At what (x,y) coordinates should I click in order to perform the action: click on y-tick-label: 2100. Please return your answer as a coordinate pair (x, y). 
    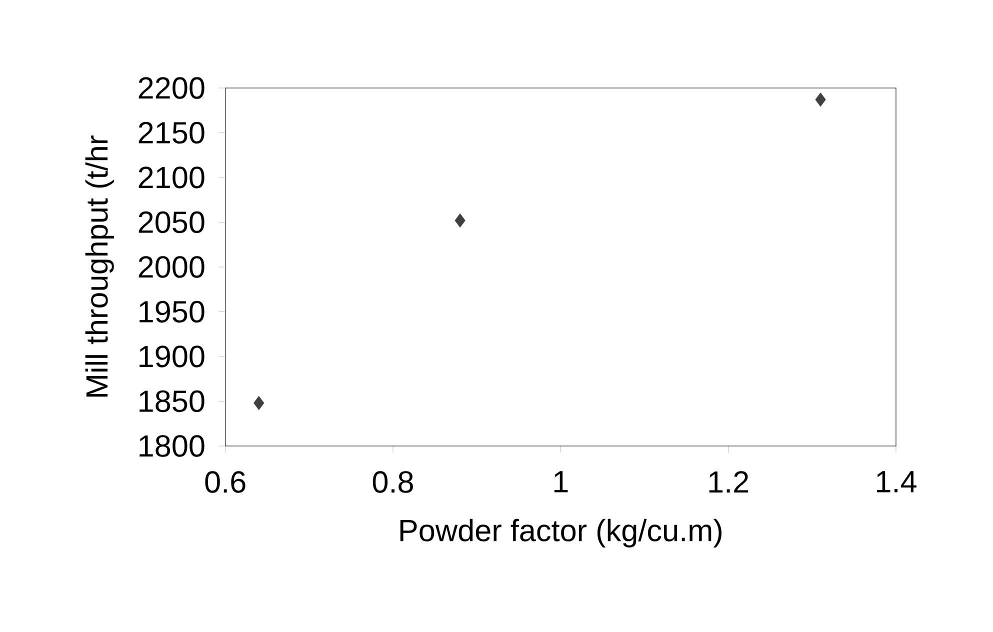
    Looking at the image, I should click on (171, 177).